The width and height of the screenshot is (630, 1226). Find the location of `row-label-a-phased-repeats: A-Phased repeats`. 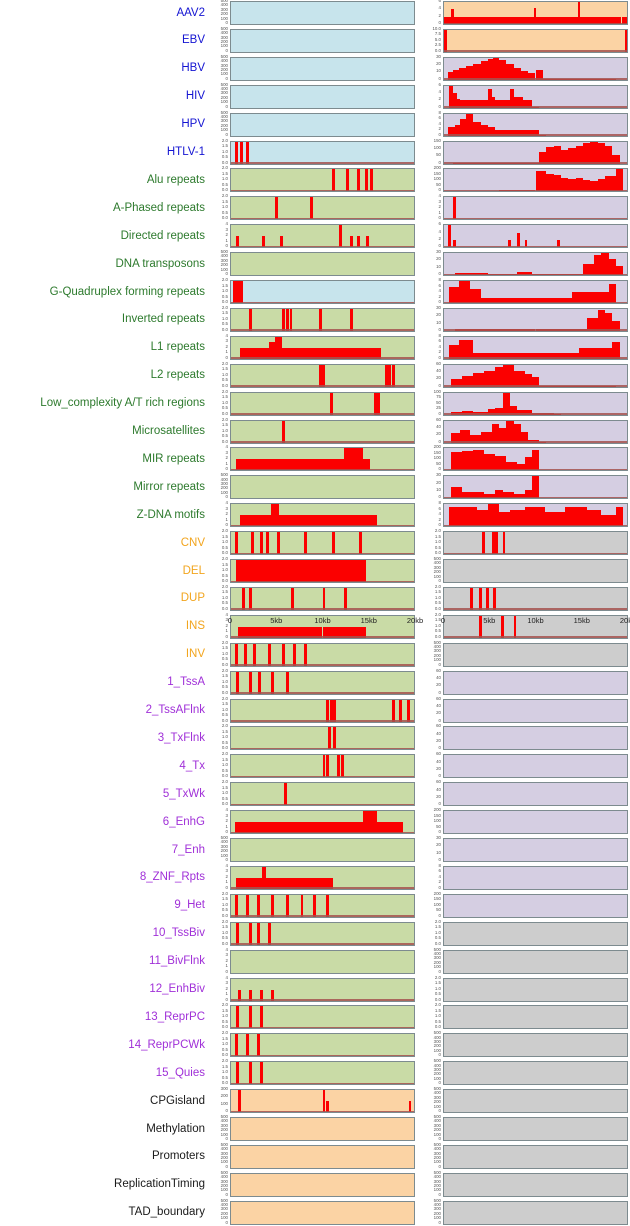

row-label-a-phased-repeats: A-Phased repeats is located at coordinates (102, 209).